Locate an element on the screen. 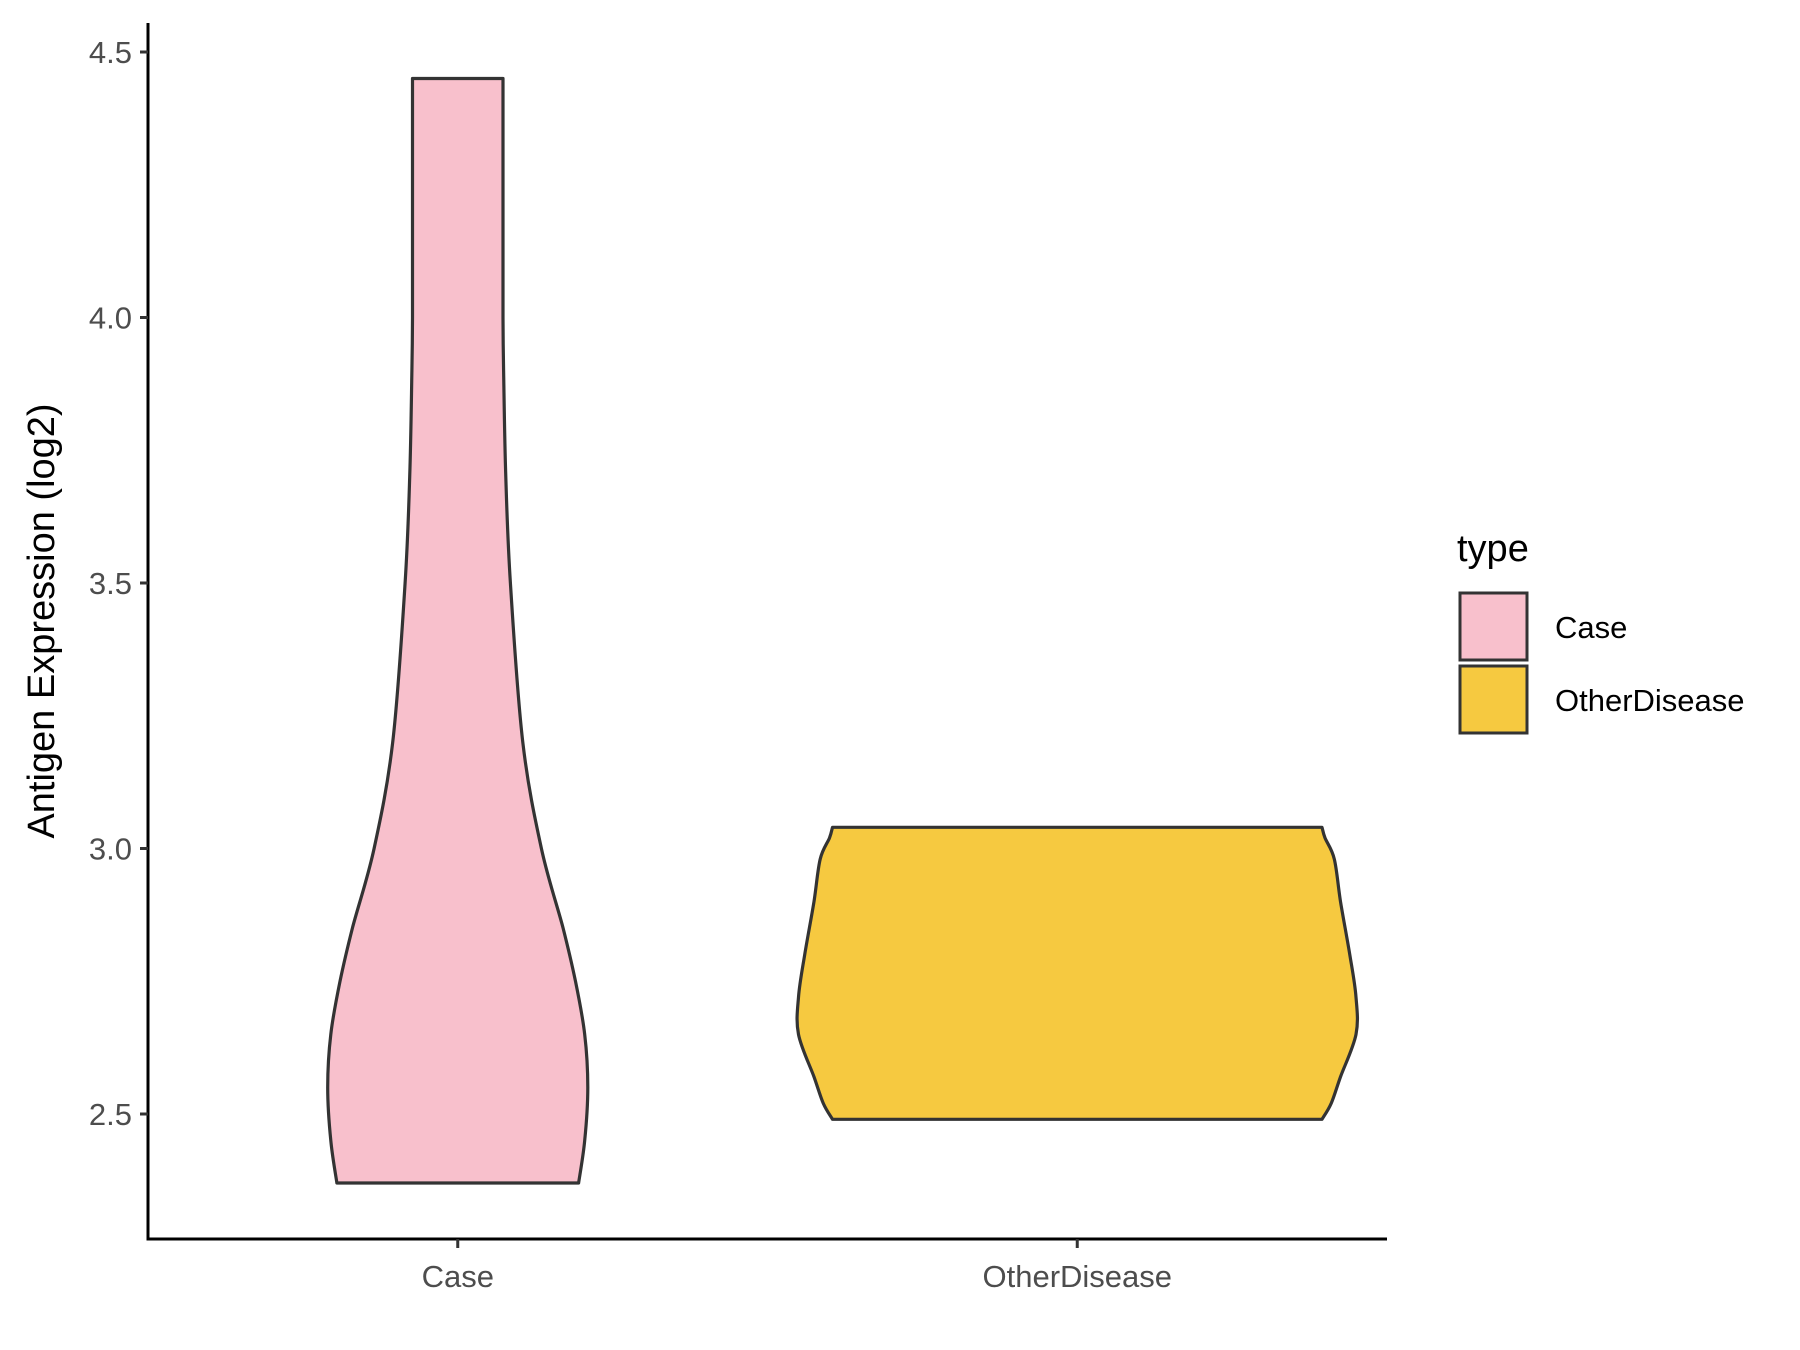 The height and width of the screenshot is (1350, 1800). x-tick-label: OtherDisease is located at coordinates (1077, 1276).